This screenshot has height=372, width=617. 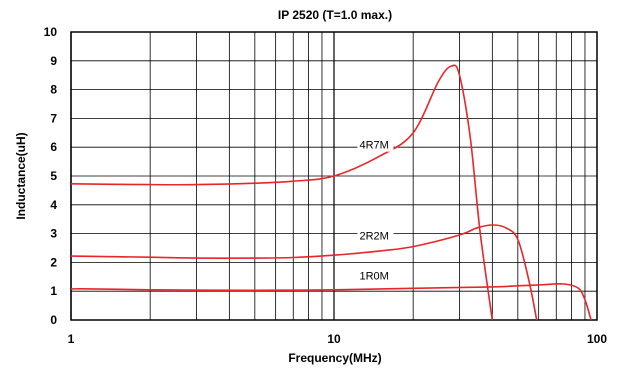 I want to click on y-ticks: 0 1 2 3 4 5 6 7 8 9 10, so click(x=51, y=176).